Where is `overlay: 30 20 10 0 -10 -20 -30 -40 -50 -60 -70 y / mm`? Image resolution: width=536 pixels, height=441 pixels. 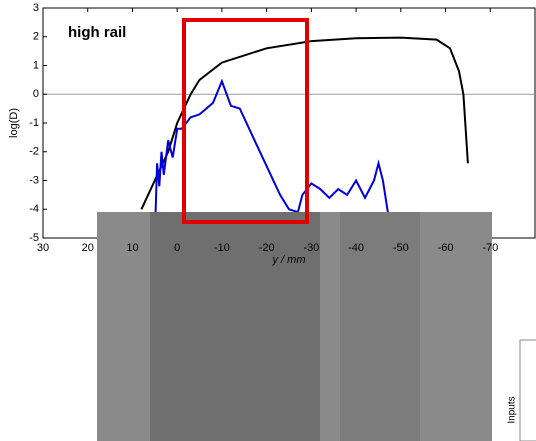 overlay: 30 20 10 0 -10 -20 -30 -40 -50 -60 -70 y / mm is located at coordinates (267, 254).